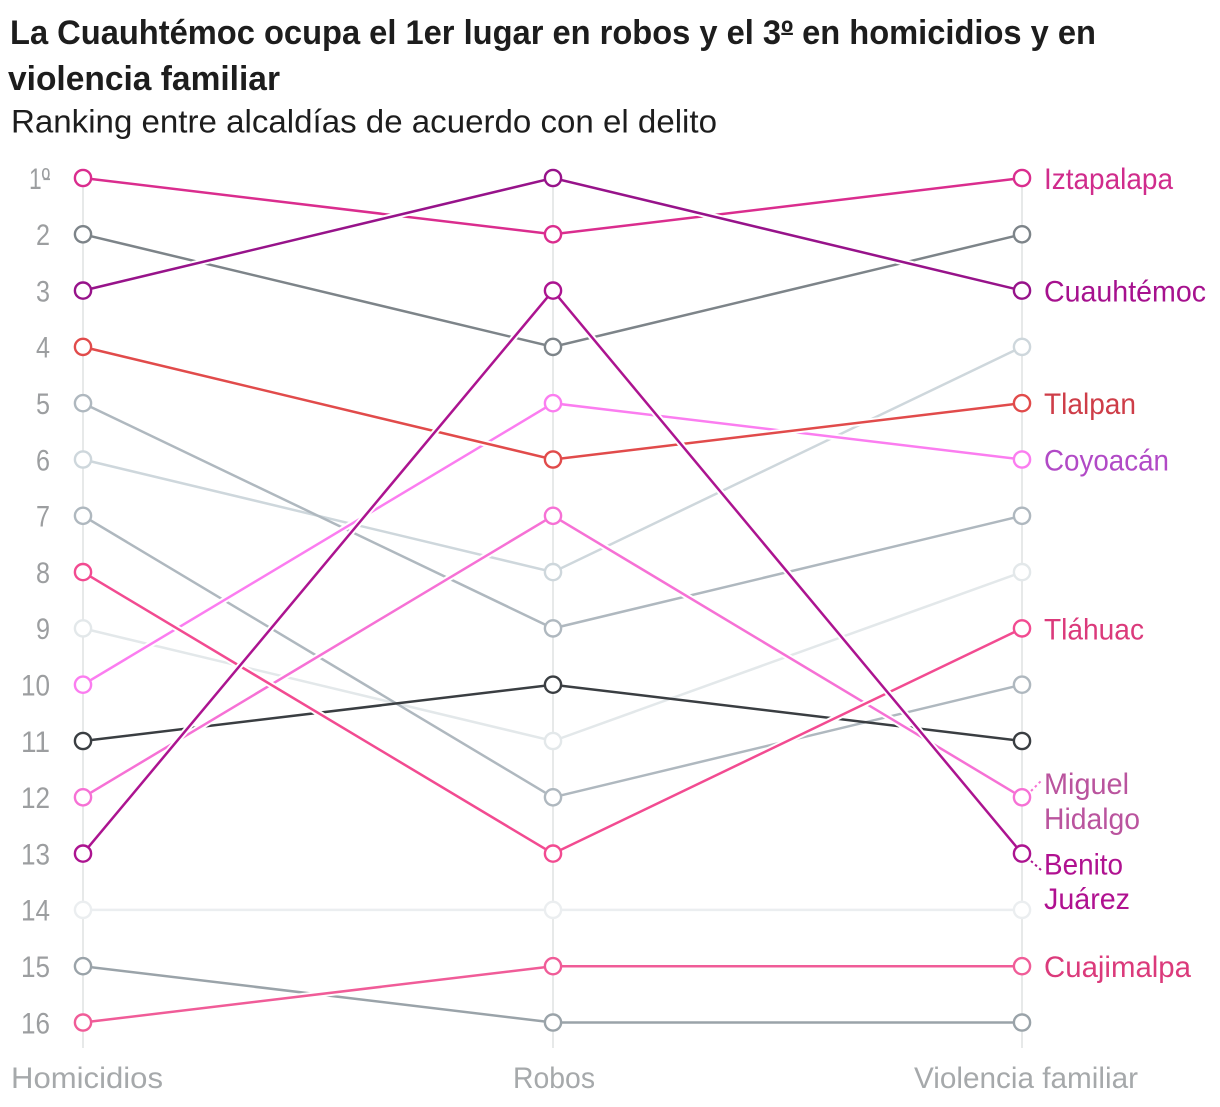  I want to click on svg-text: 13, so click(35, 854).